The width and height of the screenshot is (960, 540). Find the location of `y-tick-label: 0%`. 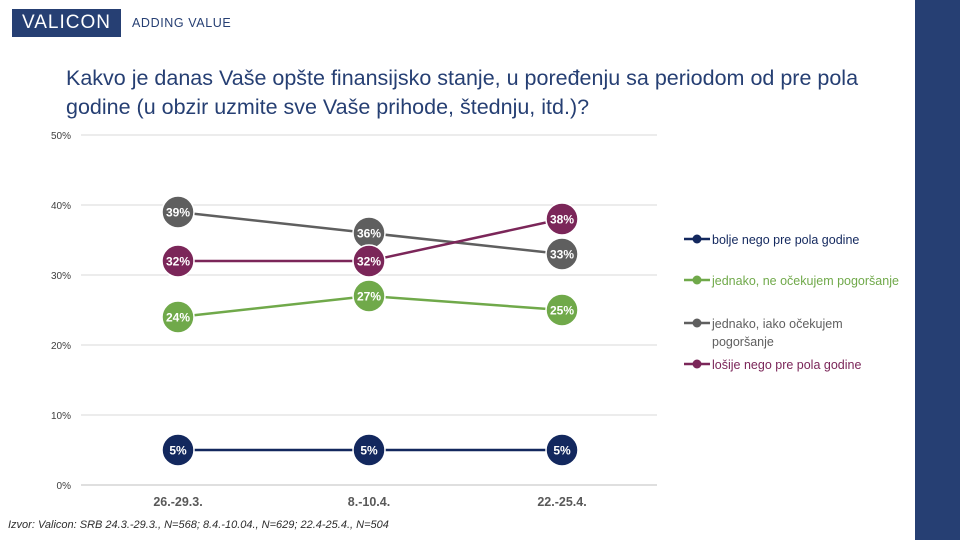

y-tick-label: 0% is located at coordinates (64, 486).